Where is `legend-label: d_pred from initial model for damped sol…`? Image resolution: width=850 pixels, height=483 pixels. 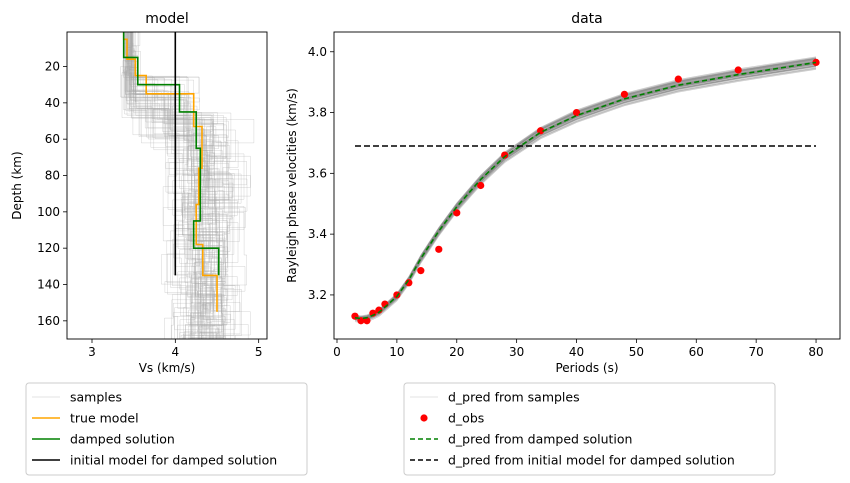
legend-label: d_pred from initial model for damped sol… is located at coordinates (591, 460).